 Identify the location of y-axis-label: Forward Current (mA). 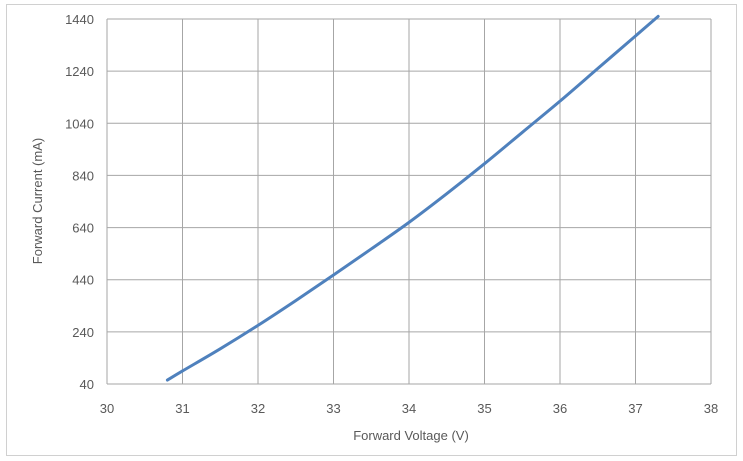
(37, 201).